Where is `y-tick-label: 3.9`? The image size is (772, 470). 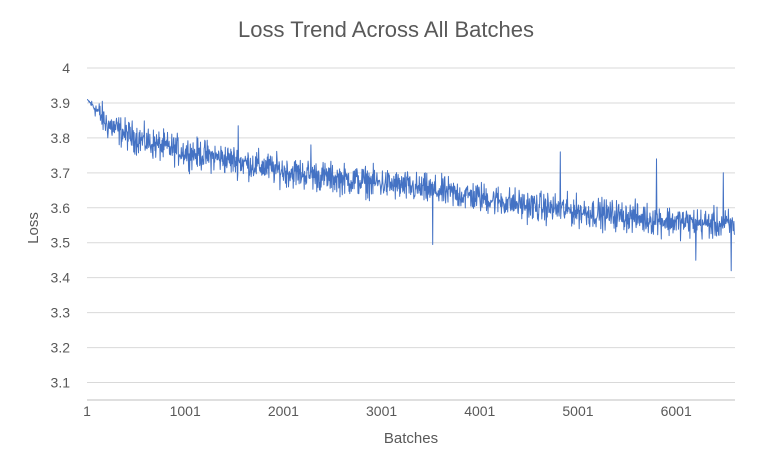
y-tick-label: 3.9 is located at coordinates (61, 103).